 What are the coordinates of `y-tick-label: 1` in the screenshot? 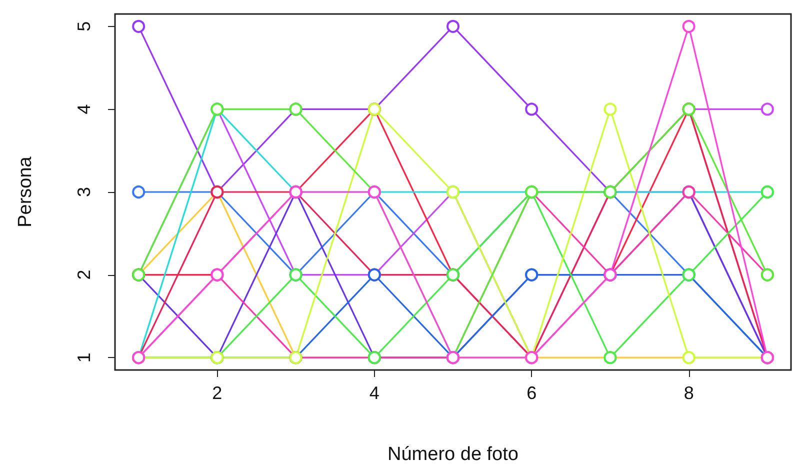 It's located at (84, 357).